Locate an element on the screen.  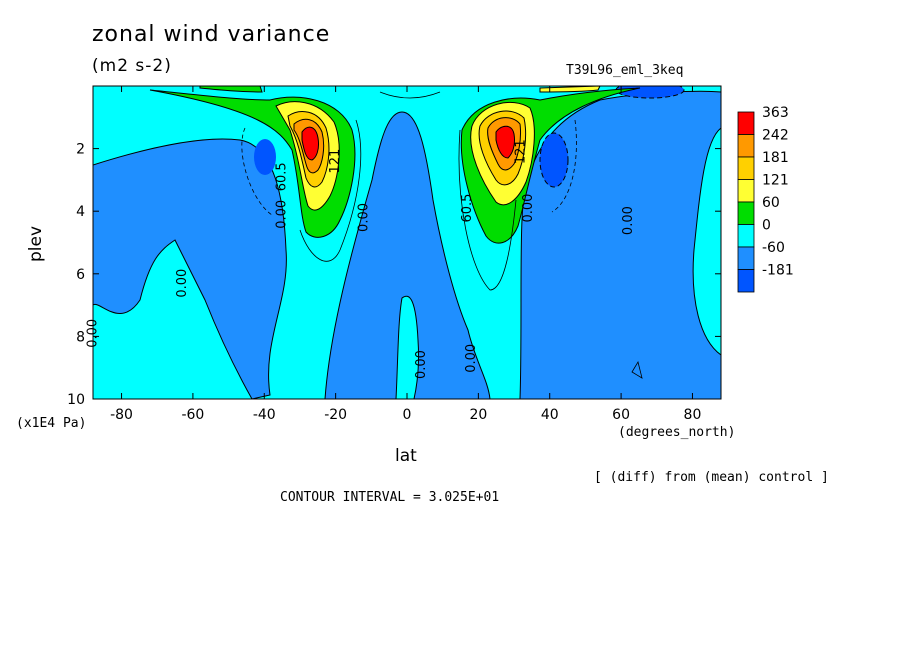
band-top-streak is located at coordinates (231, 89).